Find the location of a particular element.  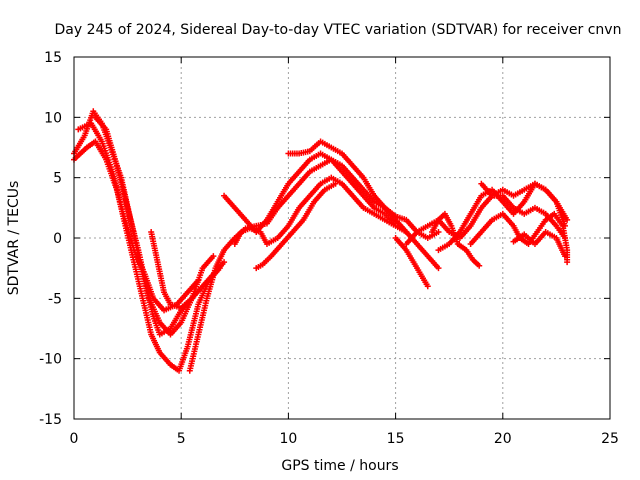

y-tick-label: 15 is located at coordinates (53, 58).